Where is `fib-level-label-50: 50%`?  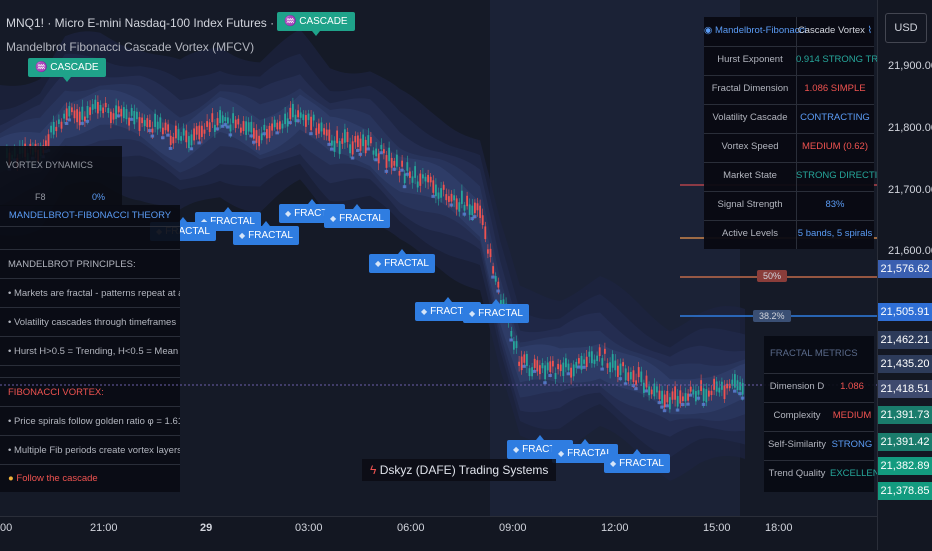 fib-level-label-50: 50% is located at coordinates (772, 276).